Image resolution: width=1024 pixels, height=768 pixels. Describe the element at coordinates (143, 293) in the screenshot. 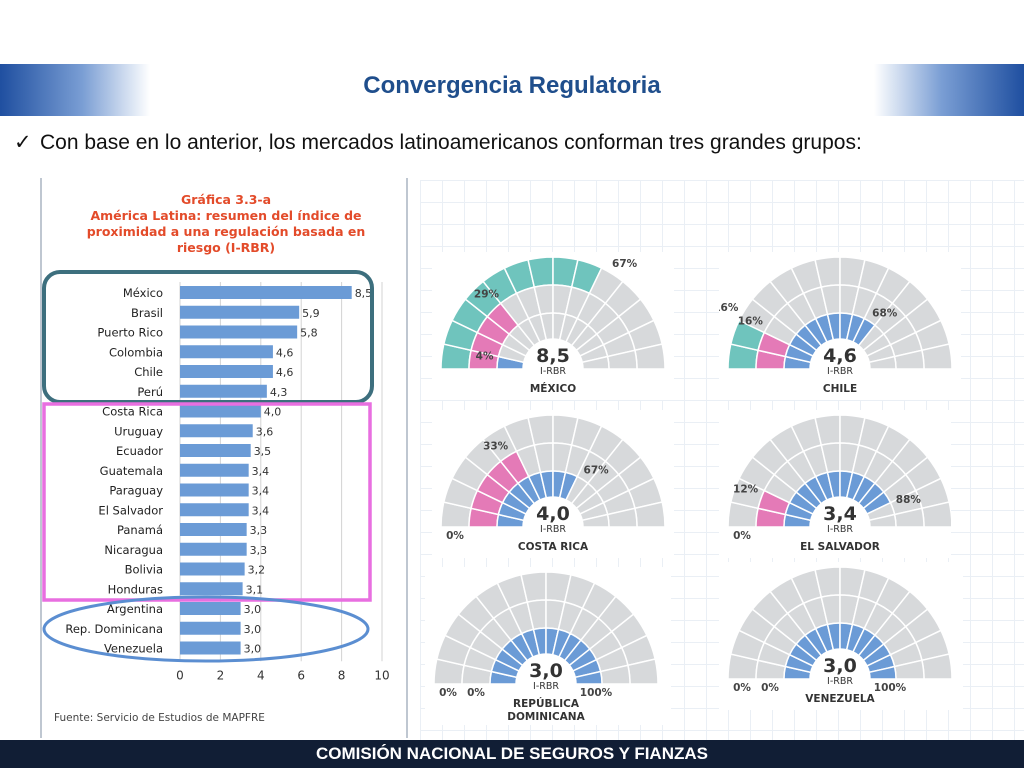

I see `category-label: México` at that location.